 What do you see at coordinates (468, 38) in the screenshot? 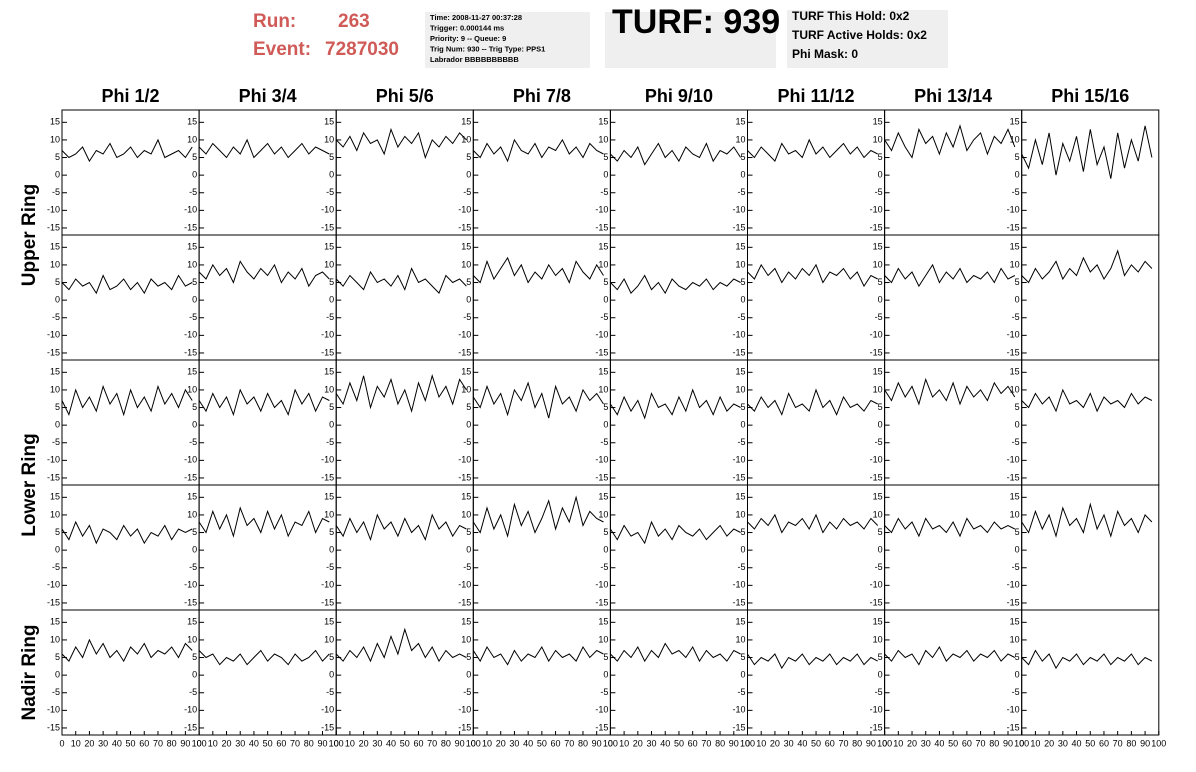
I see `info-line: Priority: 9 -- Queue: 9` at bounding box center [468, 38].